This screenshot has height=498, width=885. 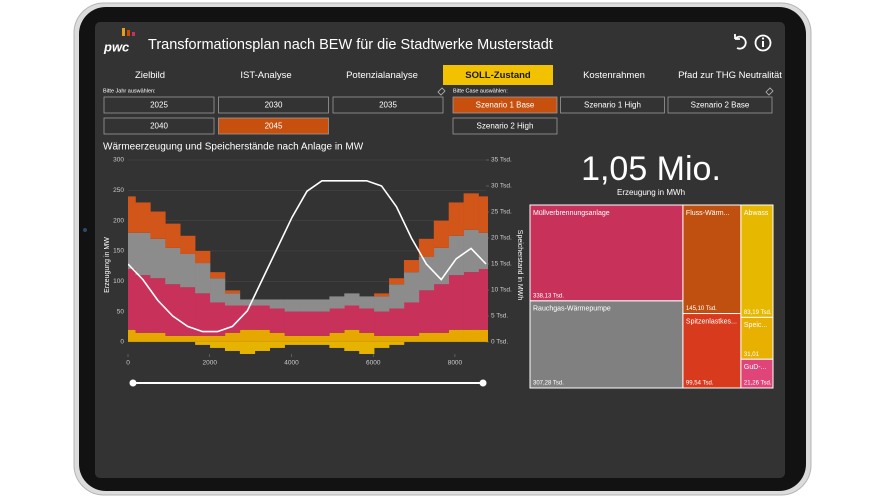 What do you see at coordinates (720, 105) in the screenshot?
I see `filter-button: Szenario 2 Base` at bounding box center [720, 105].